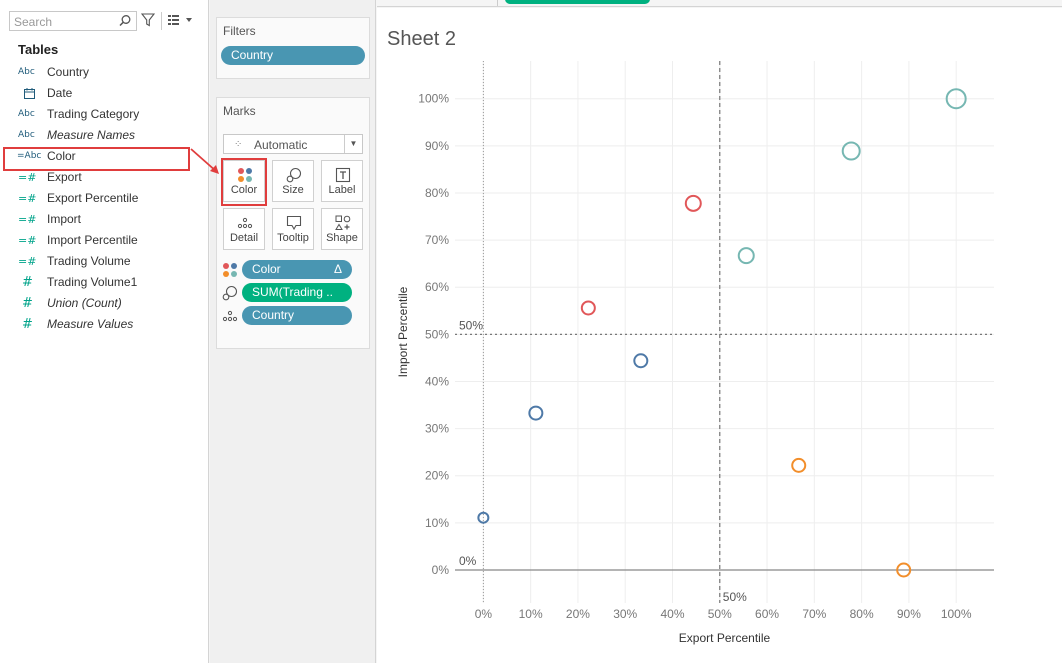  I want to click on filter-pill-country: Country, so click(293, 55).